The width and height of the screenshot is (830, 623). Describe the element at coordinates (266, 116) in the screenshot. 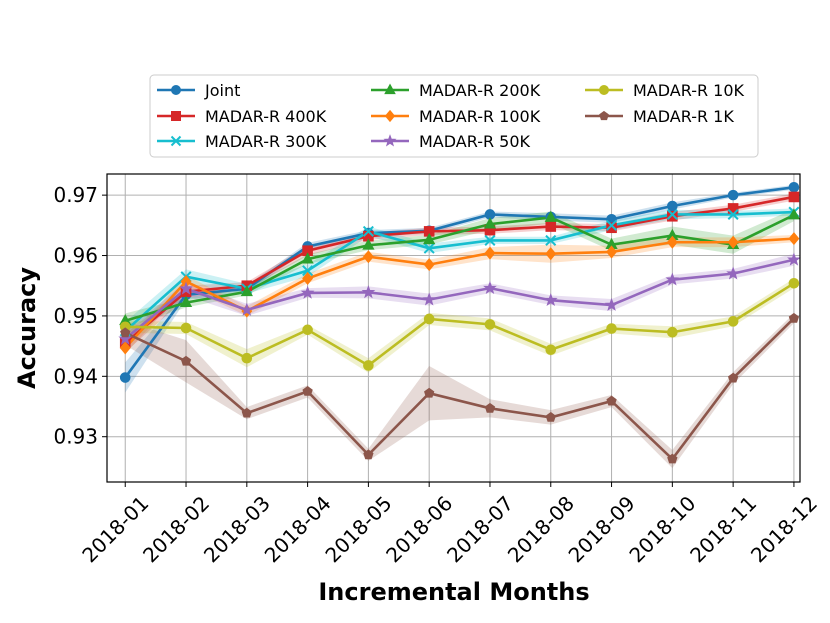

I see `legend-label: MADAR-R 400K` at that location.